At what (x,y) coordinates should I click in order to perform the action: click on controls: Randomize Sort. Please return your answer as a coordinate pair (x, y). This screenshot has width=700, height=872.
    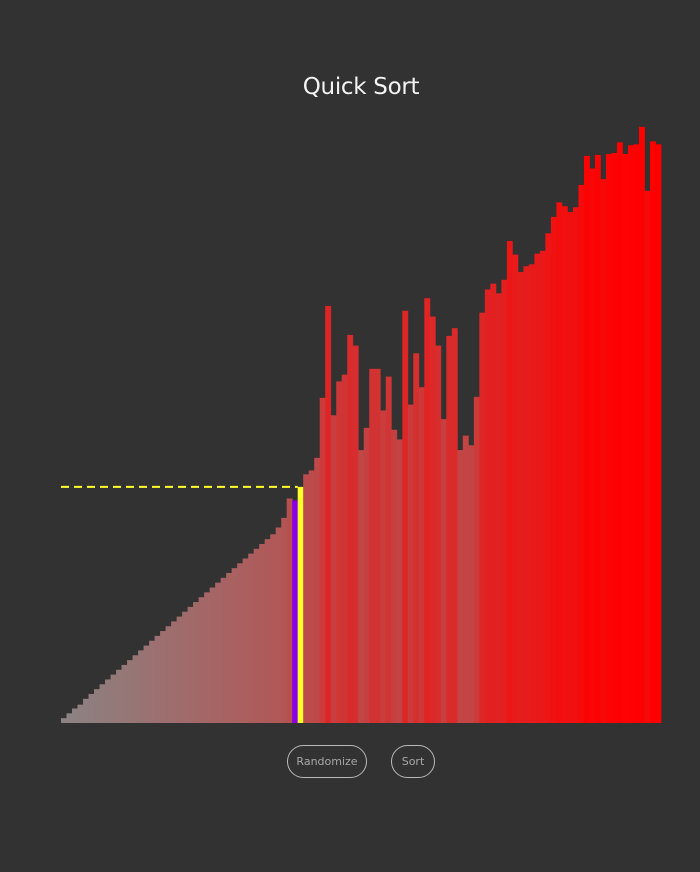
    Looking at the image, I should click on (350, 761).